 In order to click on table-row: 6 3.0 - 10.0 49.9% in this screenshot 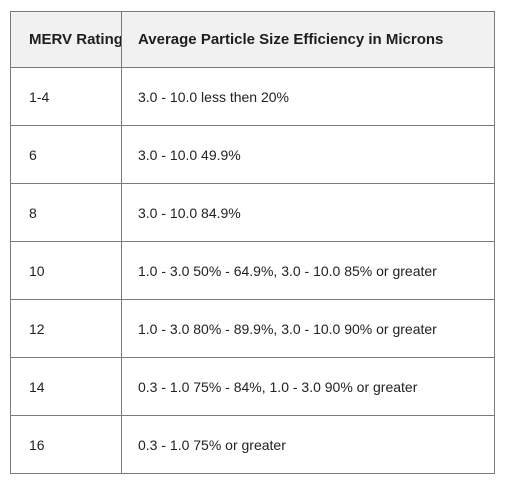, I will do `click(252, 154)`.